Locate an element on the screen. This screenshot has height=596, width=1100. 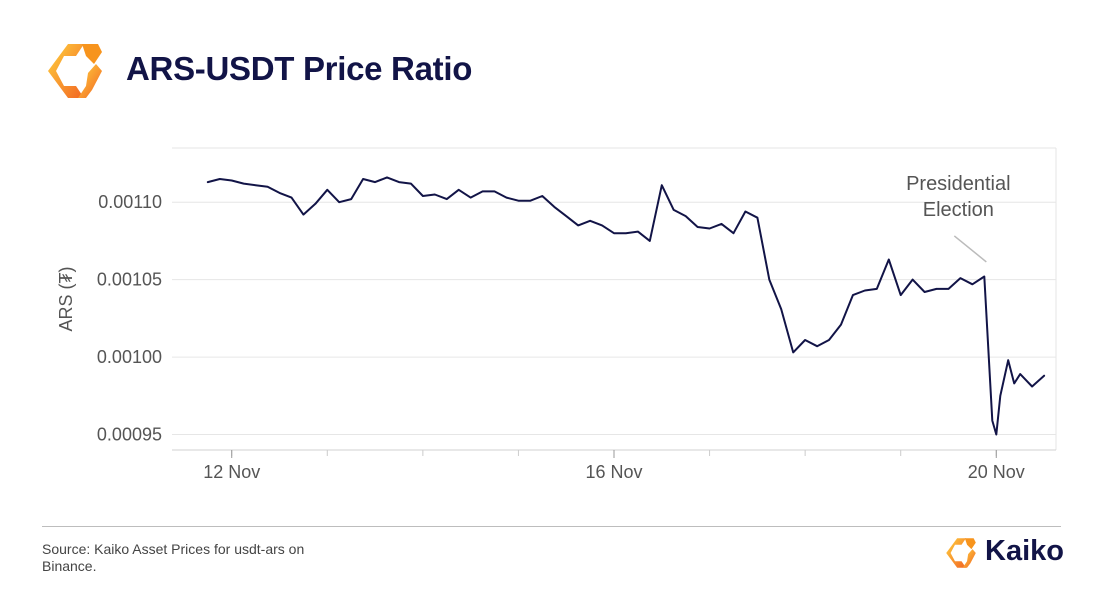
y-tick-label: 0.00105 is located at coordinates (129, 280).